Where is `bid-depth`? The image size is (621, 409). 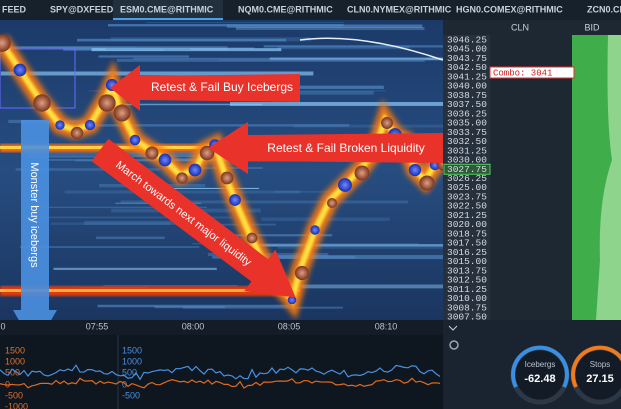 bid-depth is located at coordinates (608, 177).